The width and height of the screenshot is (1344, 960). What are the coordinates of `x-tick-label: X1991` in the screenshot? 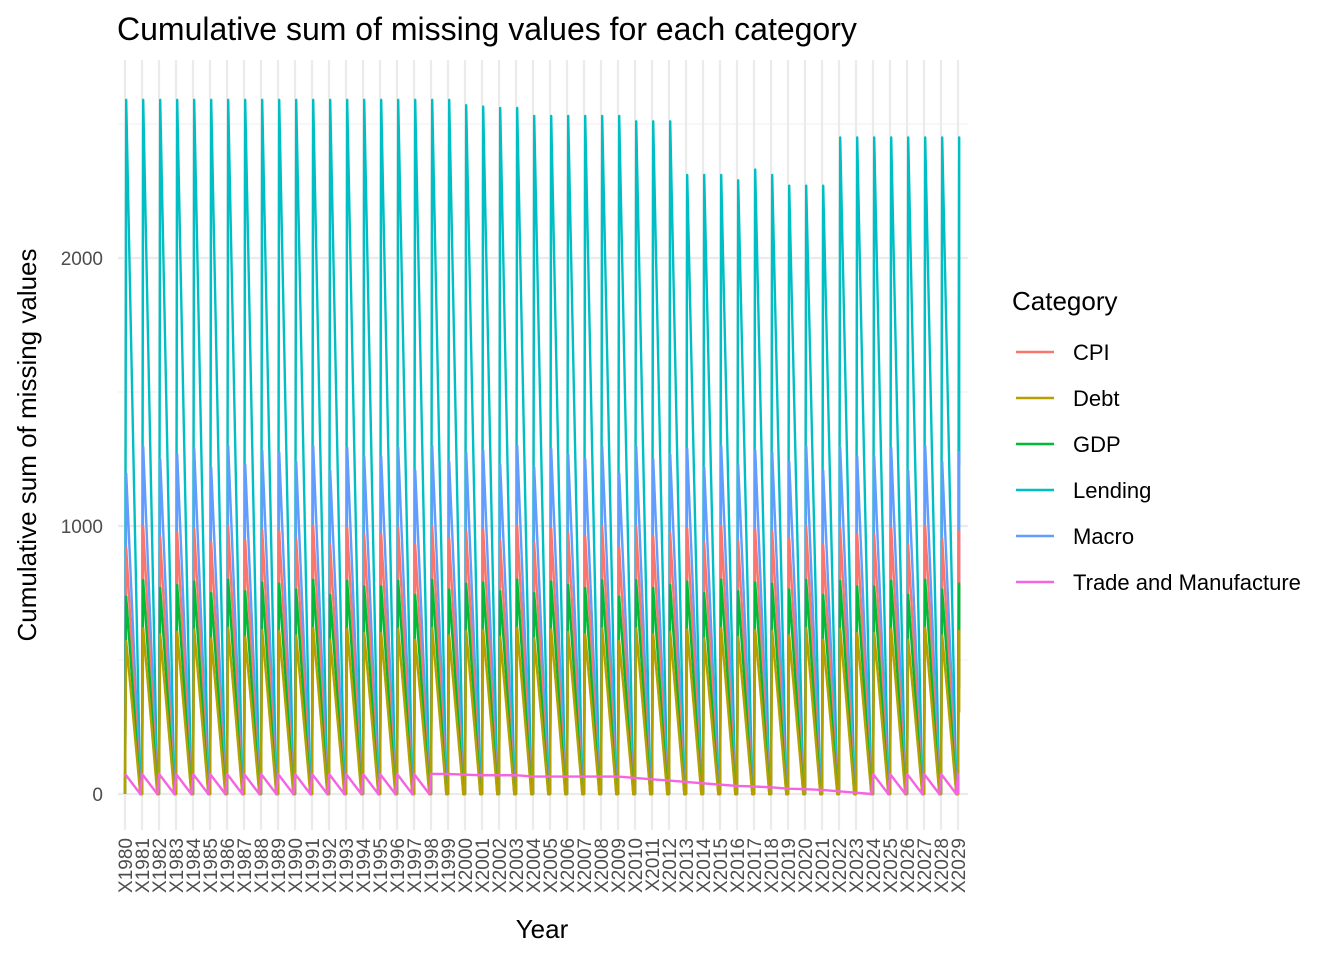 It's located at (313, 865).